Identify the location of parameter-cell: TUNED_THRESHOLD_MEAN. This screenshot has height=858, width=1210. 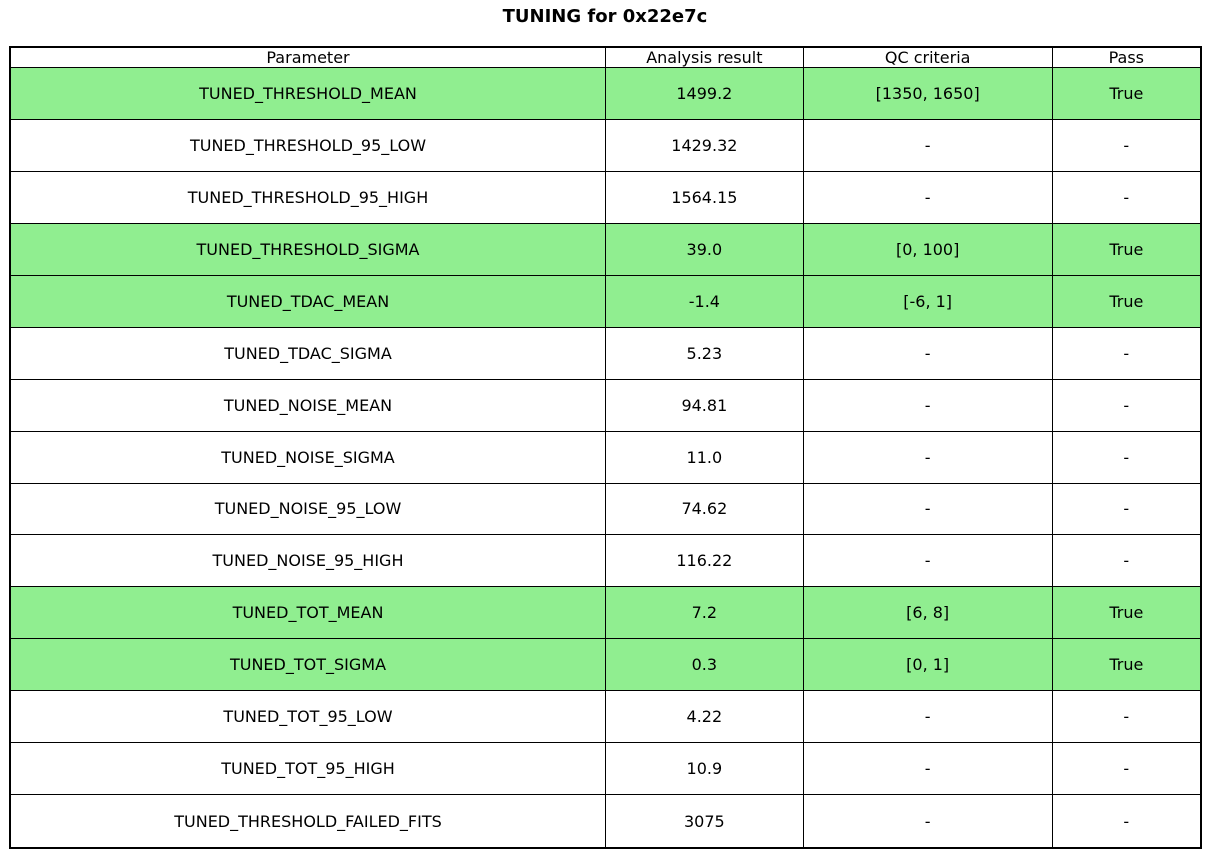
(307, 93).